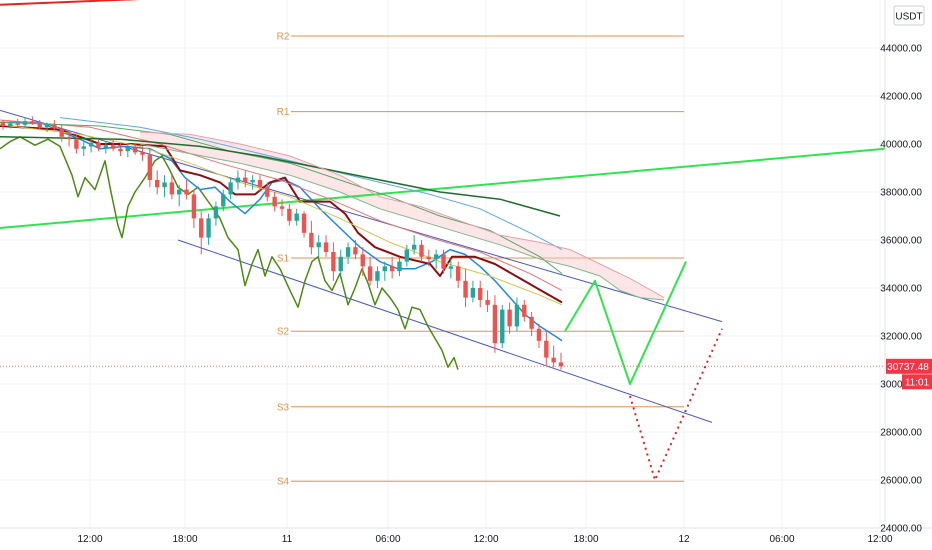  What do you see at coordinates (283, 112) in the screenshot?
I see `pivot-label-r1: R1` at bounding box center [283, 112].